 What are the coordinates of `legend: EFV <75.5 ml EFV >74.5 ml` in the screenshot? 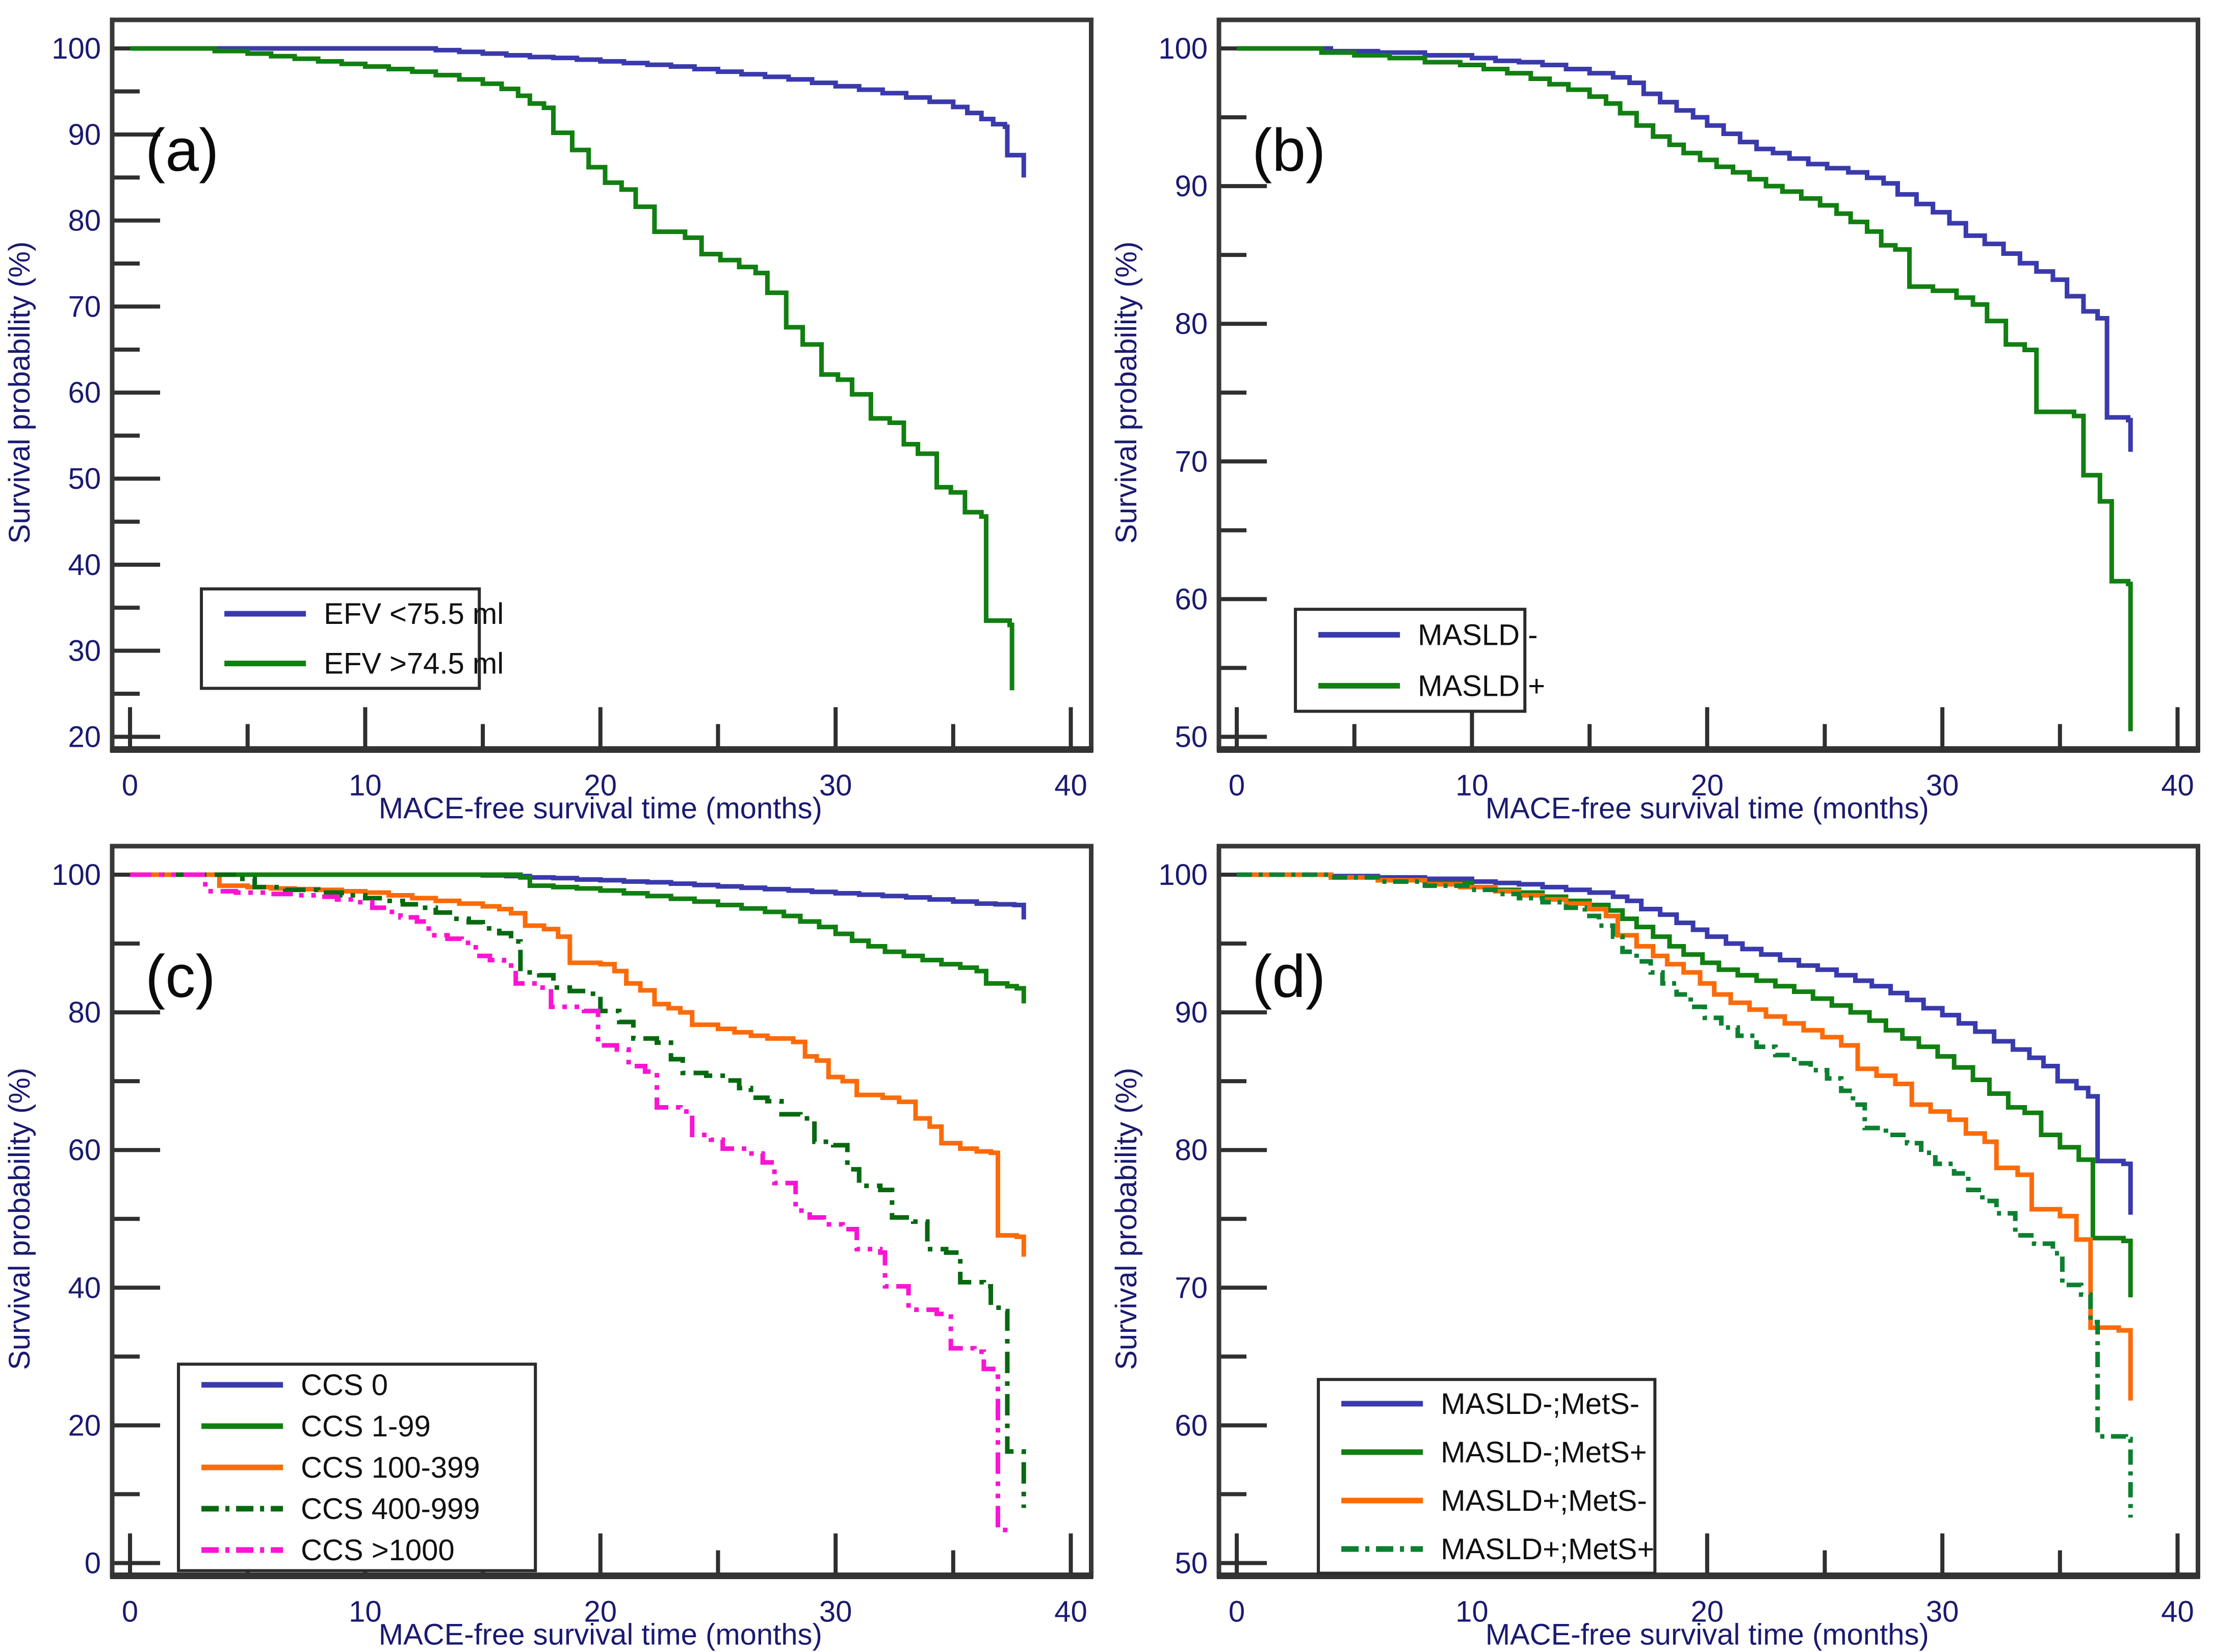 It's located at (352, 638).